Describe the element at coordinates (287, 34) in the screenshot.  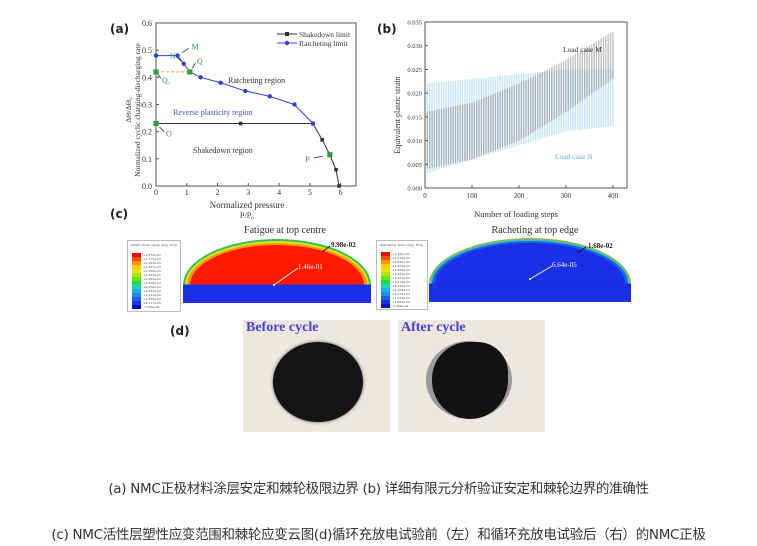
I see `legend-marker-shakedown` at that location.